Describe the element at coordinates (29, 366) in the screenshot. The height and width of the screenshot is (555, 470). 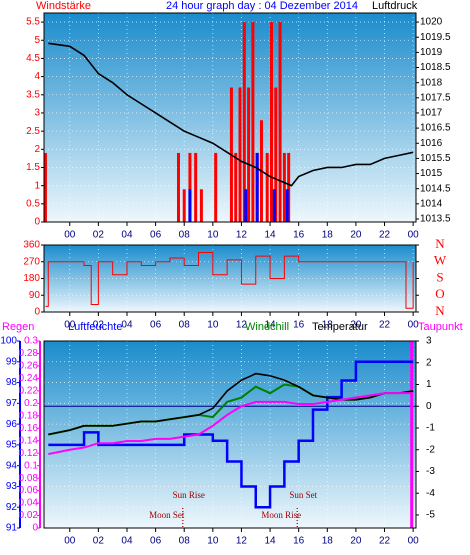
I see `y-tick-label: 0.26` at that location.